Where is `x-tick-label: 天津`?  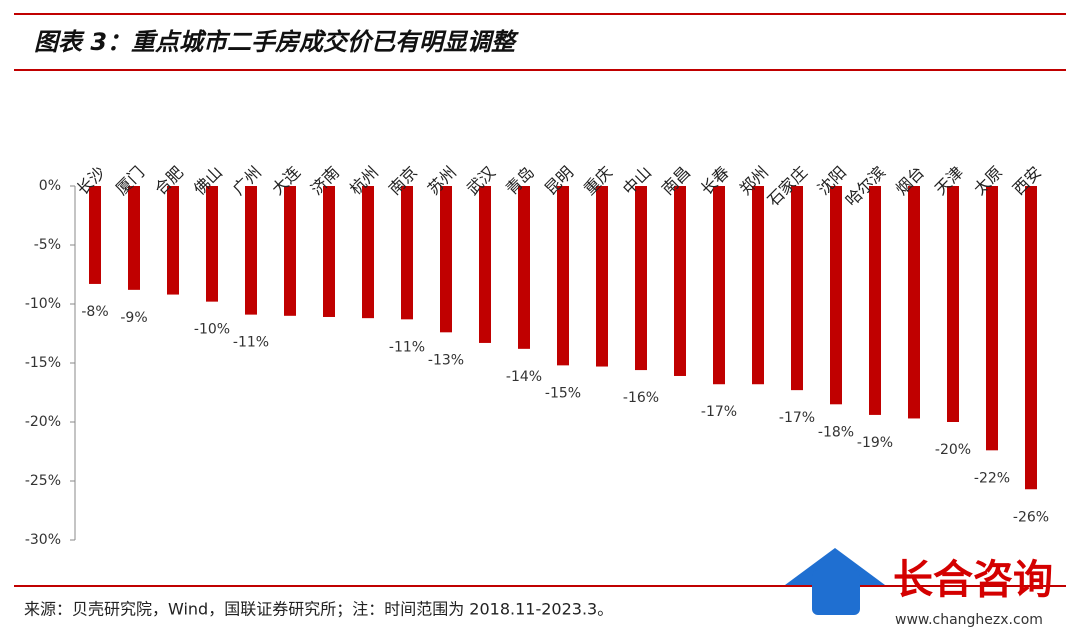 x-tick-label: 天津 is located at coordinates (949, 181).